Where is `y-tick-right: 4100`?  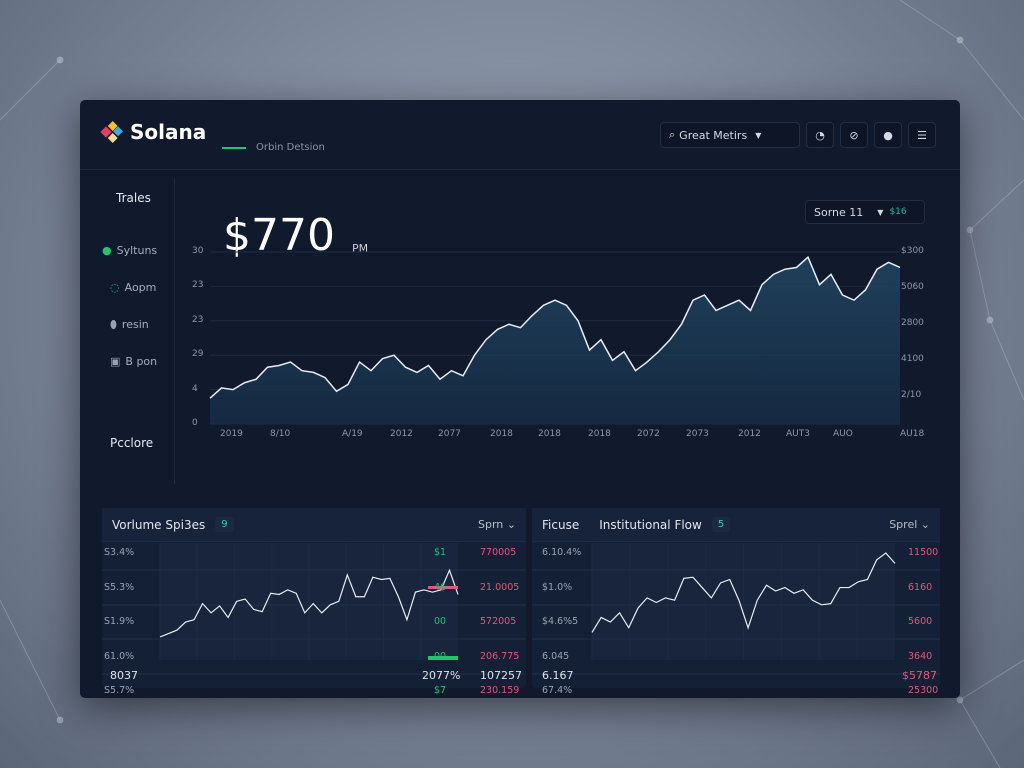
y-tick-right: 4100 is located at coordinates (912, 359).